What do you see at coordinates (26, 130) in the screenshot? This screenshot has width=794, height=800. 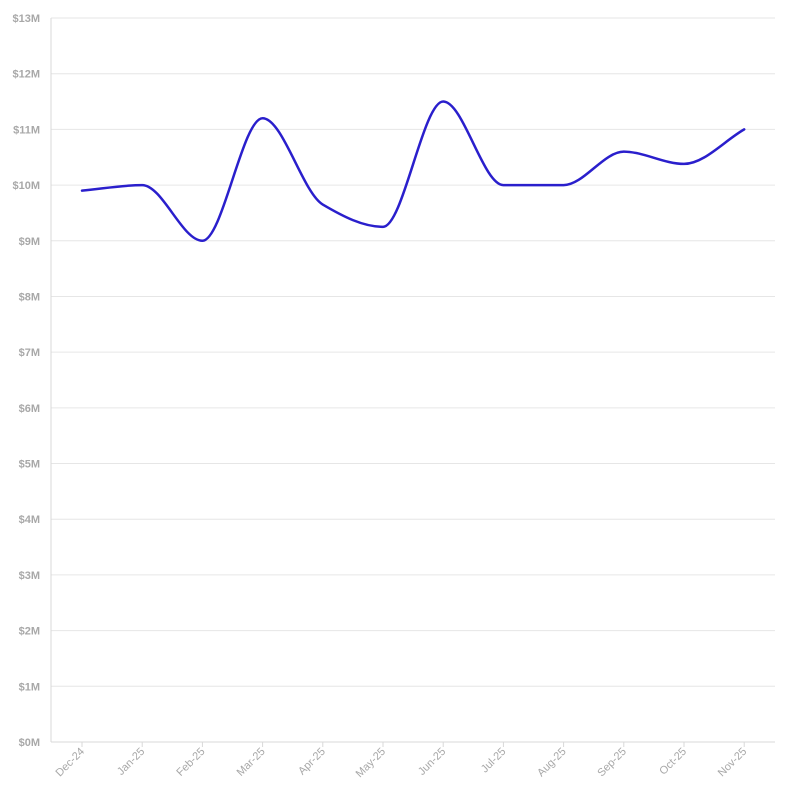 I see `y-tick-label: $11M` at bounding box center [26, 130].